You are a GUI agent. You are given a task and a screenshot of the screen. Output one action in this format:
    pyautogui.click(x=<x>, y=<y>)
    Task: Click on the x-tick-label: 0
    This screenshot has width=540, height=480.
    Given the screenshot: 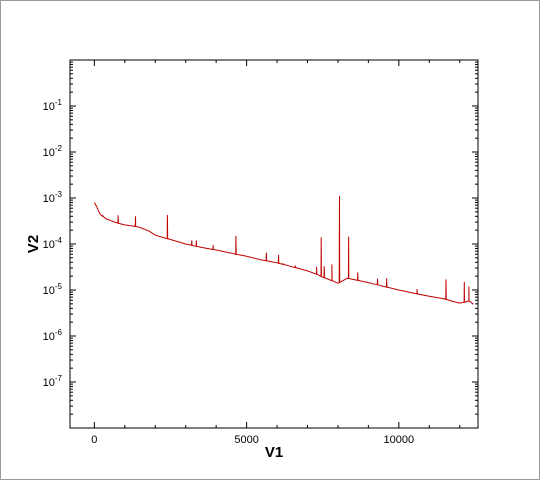 What is the action you would take?
    pyautogui.click(x=94, y=440)
    